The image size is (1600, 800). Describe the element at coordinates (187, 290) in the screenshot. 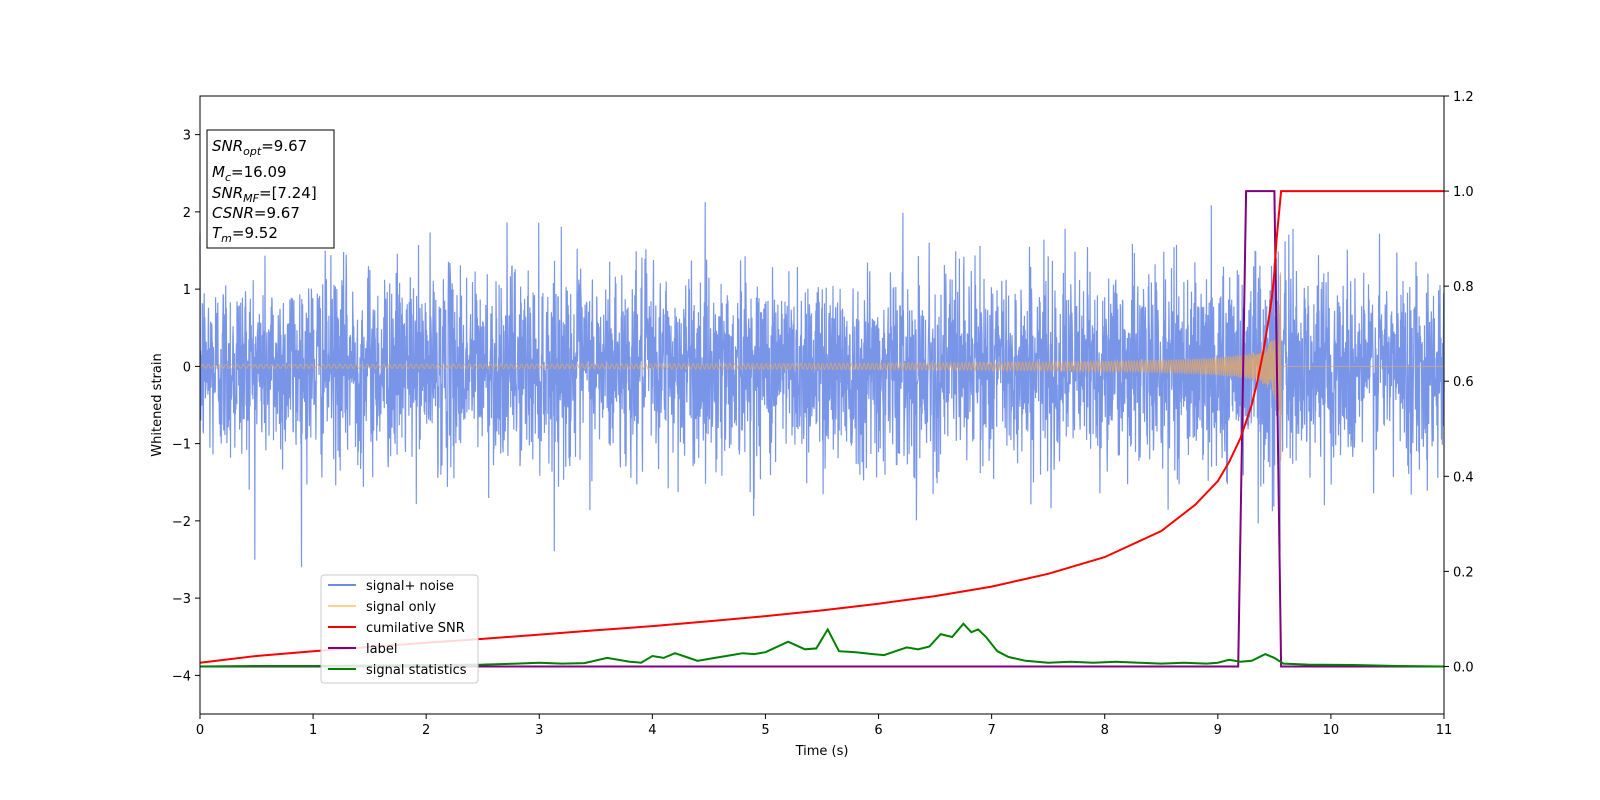

I see `y-left-tick-label: 1` at that location.